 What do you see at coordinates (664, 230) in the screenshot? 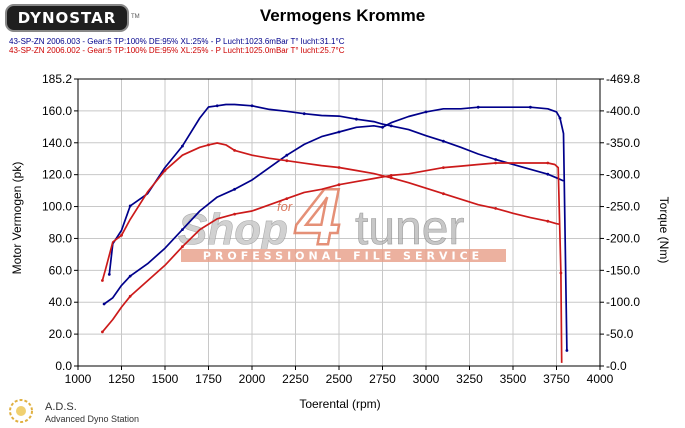
I see `y-axis-right-label: Torque (Nm)` at bounding box center [664, 230].